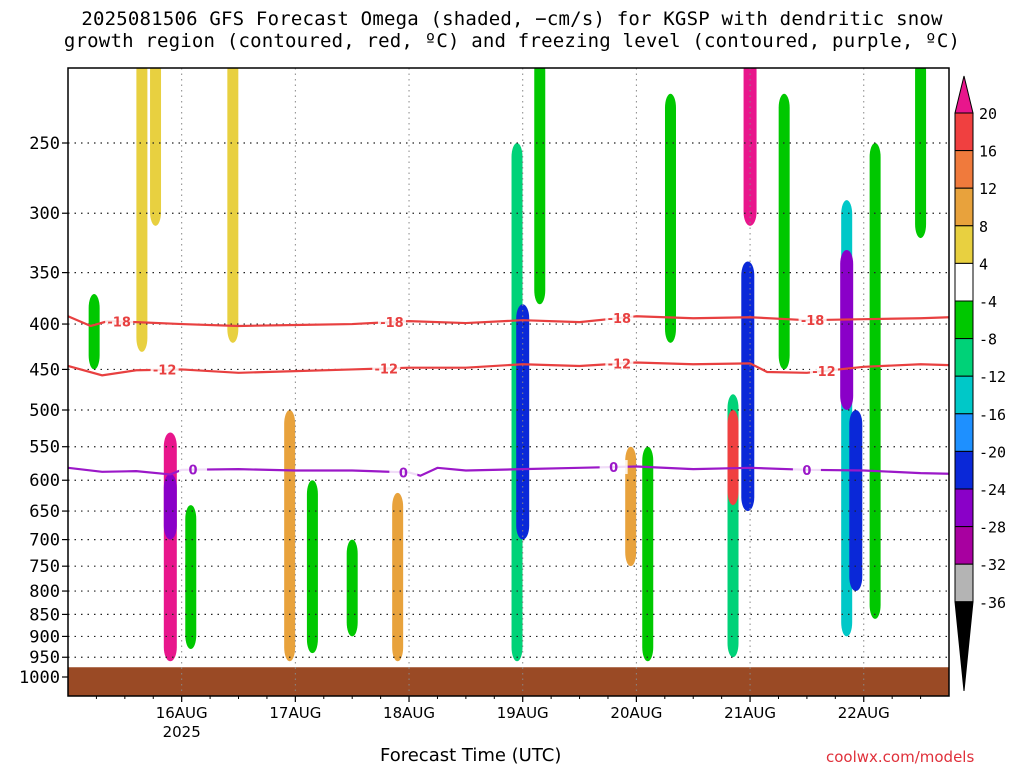 Image resolution: width=1024 pixels, height=768 pixels. Describe the element at coordinates (44, 658) in the screenshot. I see `y-tick-label: 950` at that location.